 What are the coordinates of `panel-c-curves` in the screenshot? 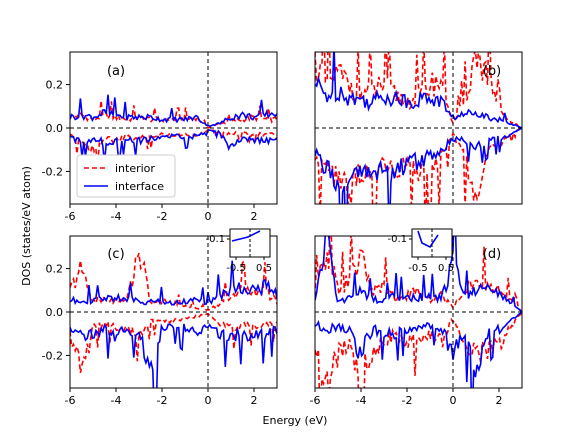 It's located at (173, 320).